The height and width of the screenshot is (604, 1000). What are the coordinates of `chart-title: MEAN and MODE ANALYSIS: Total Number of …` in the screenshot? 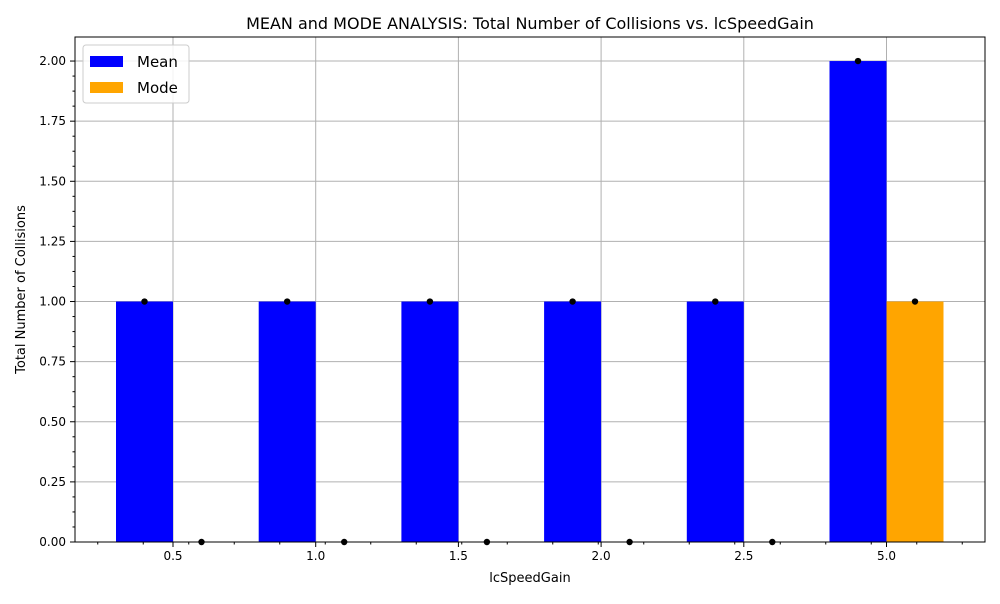 It's located at (530, 23).